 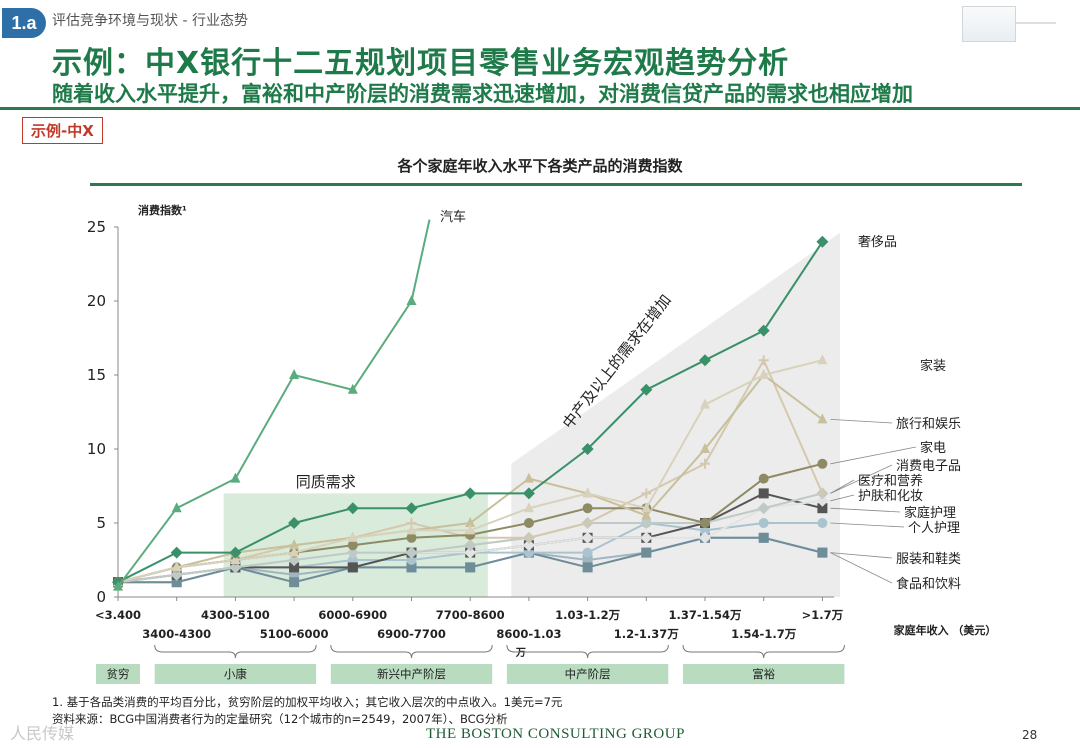 I want to click on group-label: 贫穷, so click(x=118, y=674).